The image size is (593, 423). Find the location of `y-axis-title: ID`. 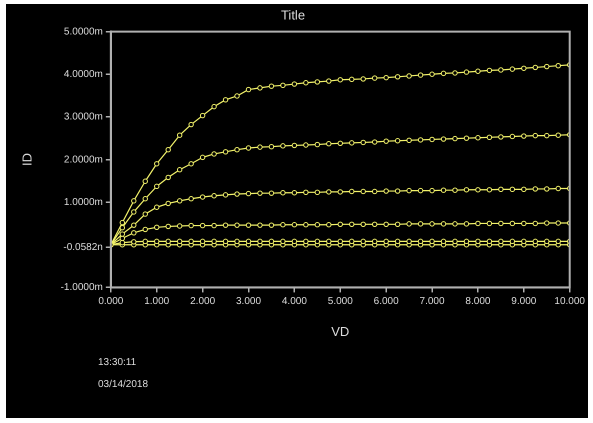

y-axis-title: ID is located at coordinates (26, 159).